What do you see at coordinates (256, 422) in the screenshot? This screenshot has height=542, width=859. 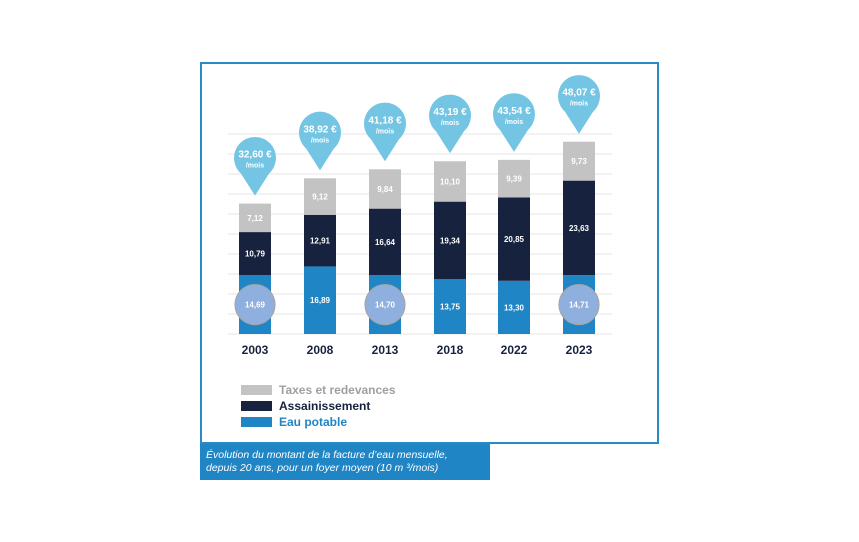 I see `legend-swatch-eau-potable` at bounding box center [256, 422].